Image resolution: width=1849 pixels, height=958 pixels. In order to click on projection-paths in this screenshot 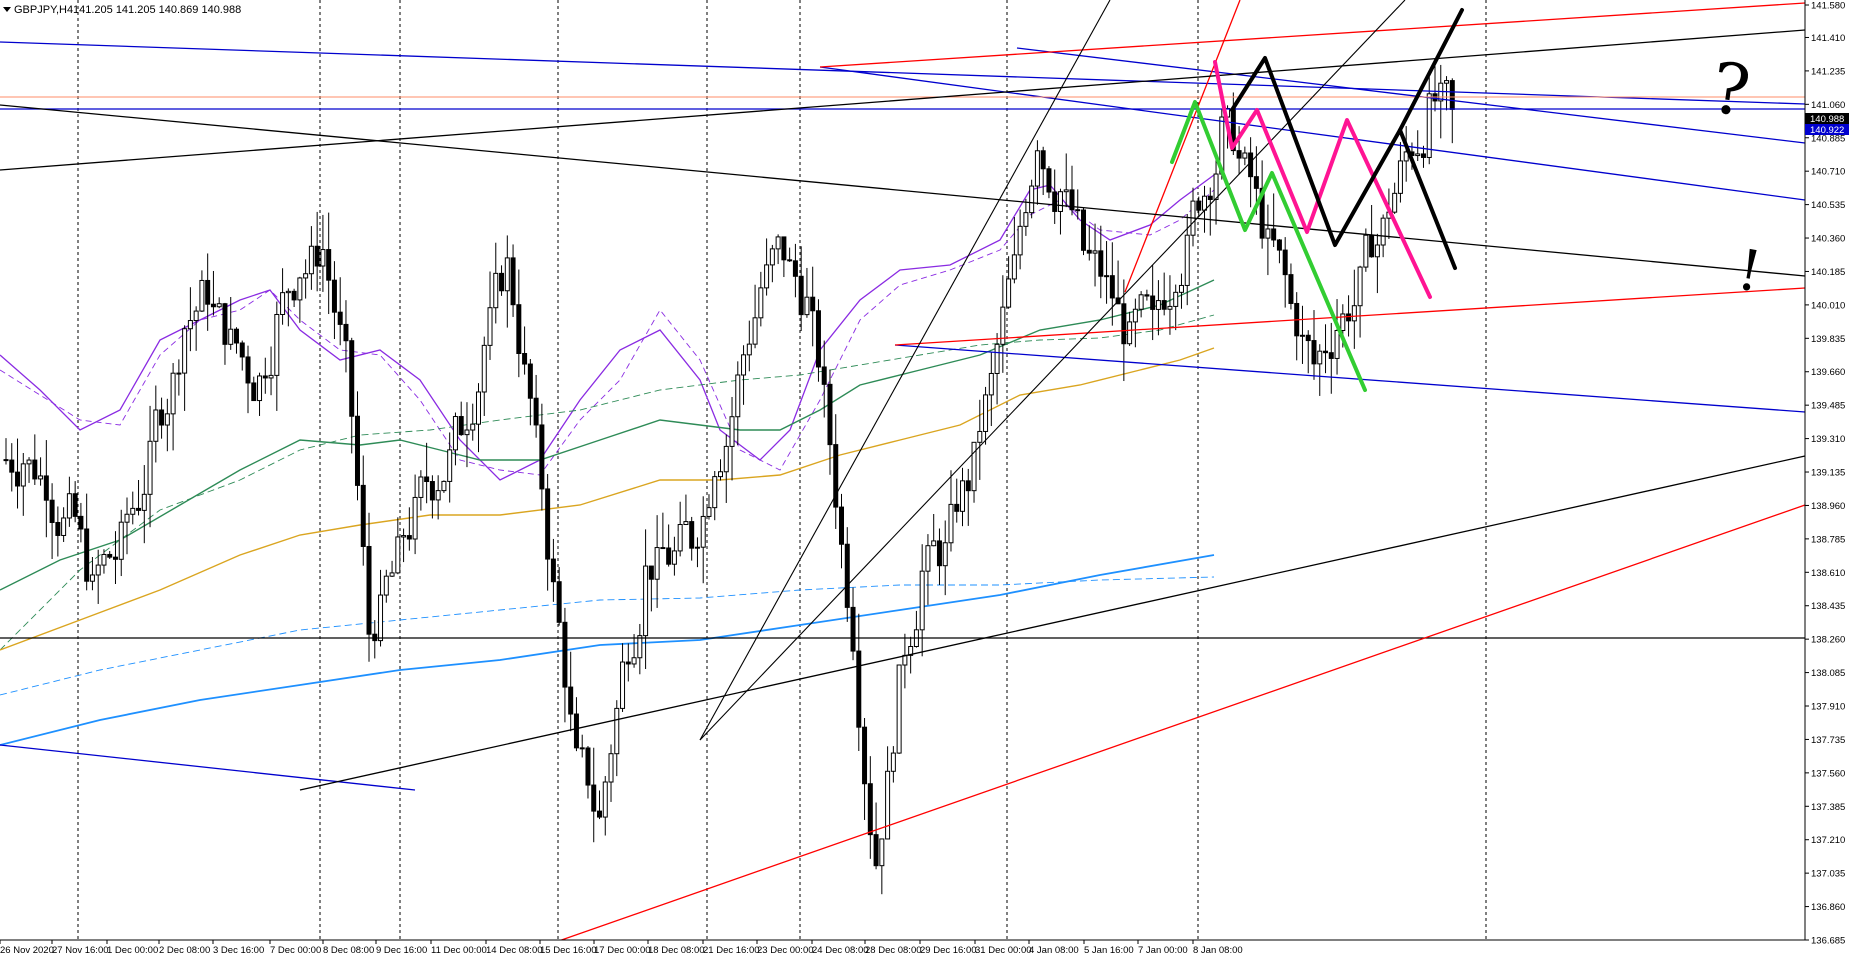, I will do `click(1317, 200)`.